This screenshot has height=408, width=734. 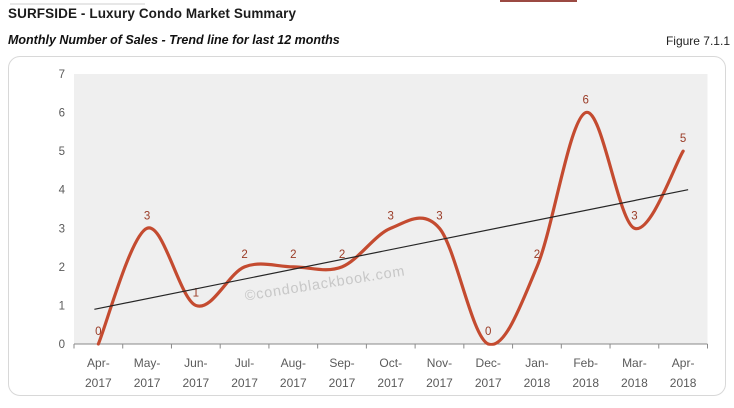 I want to click on x-axis-label-month: Mar-, so click(x=634, y=363).